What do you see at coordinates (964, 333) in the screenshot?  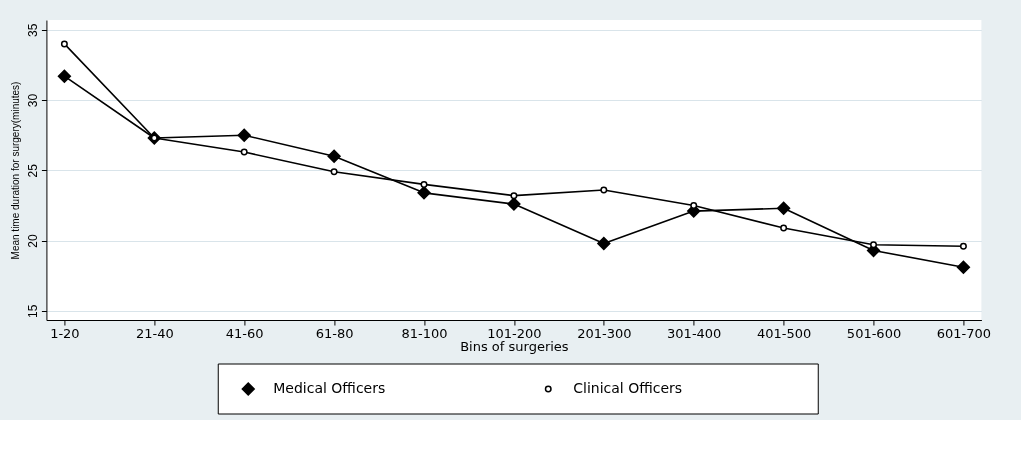 I see `x-tick-label: 601-700` at bounding box center [964, 333].